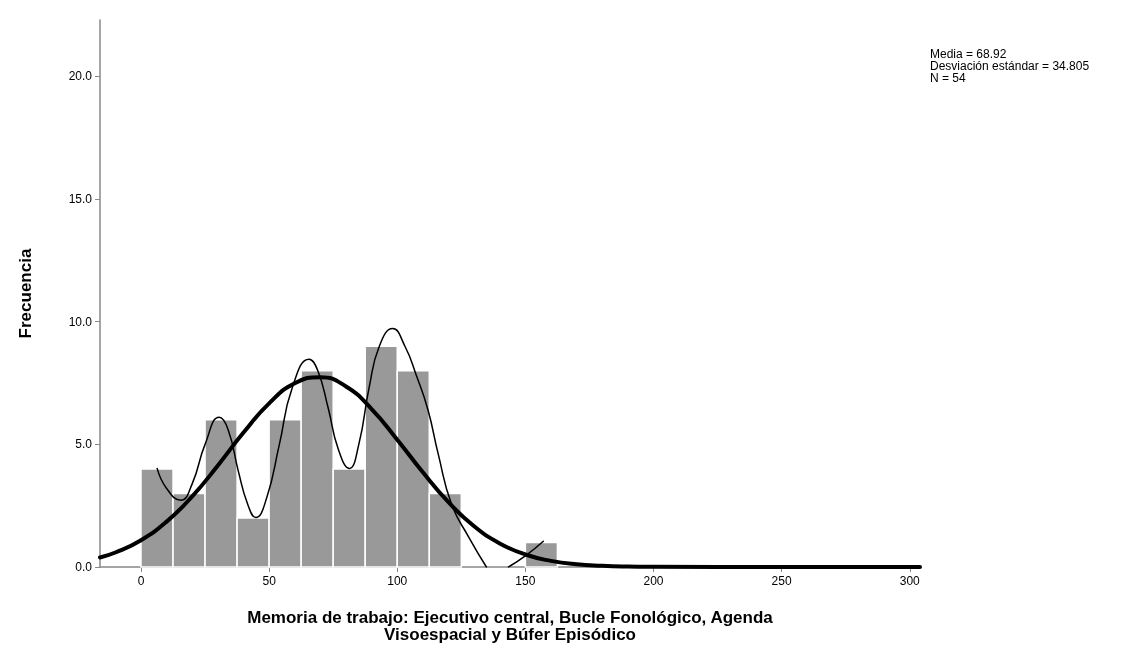 The height and width of the screenshot is (656, 1136). Describe the element at coordinates (269, 581) in the screenshot. I see `x-tick-label: 50` at that location.